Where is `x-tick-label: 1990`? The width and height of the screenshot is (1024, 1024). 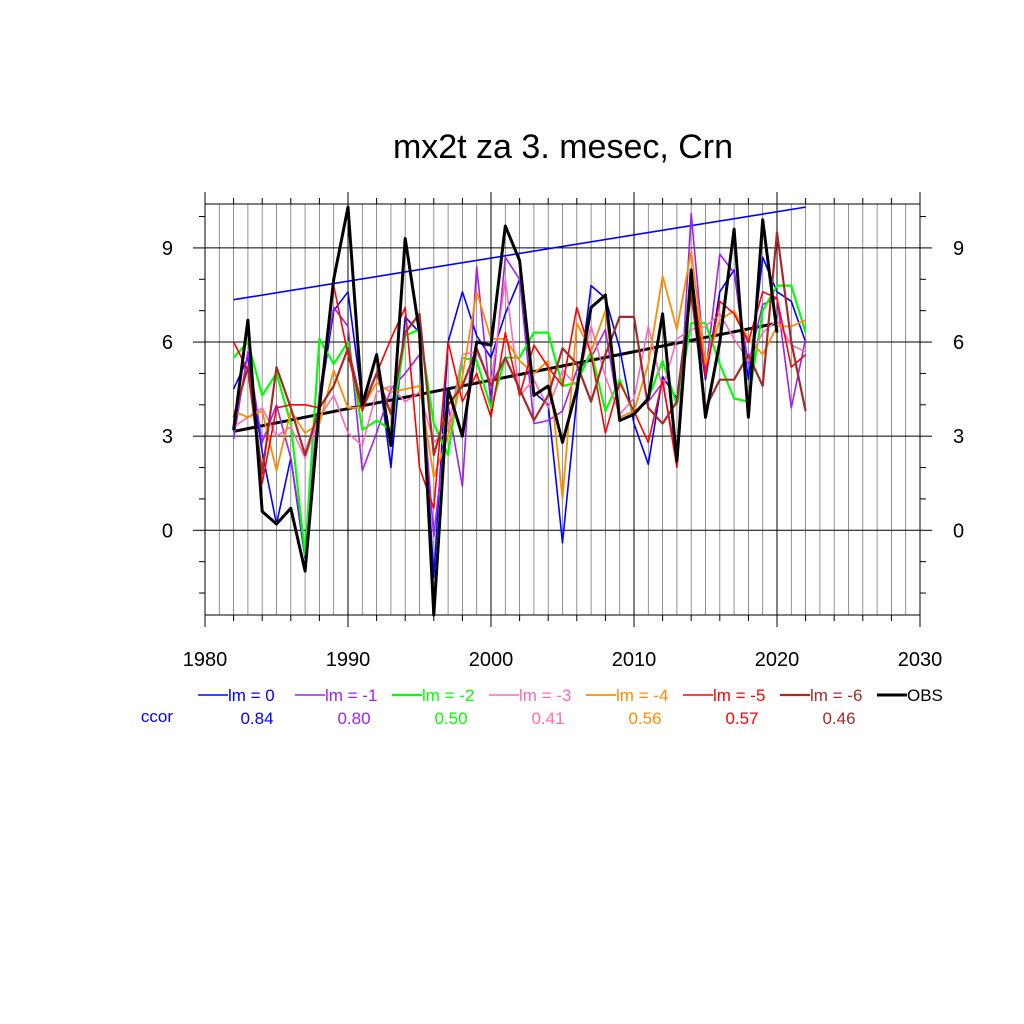 x-tick-label: 1990 is located at coordinates (348, 660).